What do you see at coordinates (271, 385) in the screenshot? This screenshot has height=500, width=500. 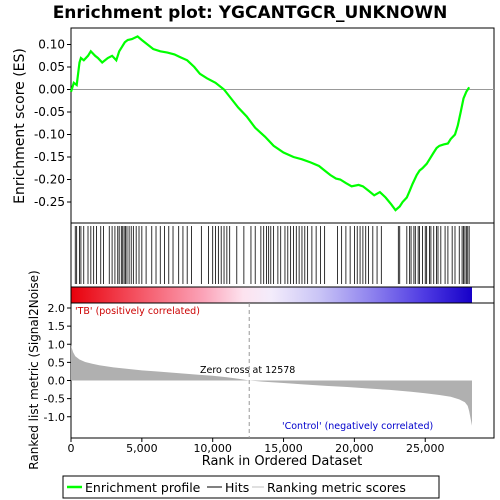 I see `ranking-metric-area` at bounding box center [271, 385].